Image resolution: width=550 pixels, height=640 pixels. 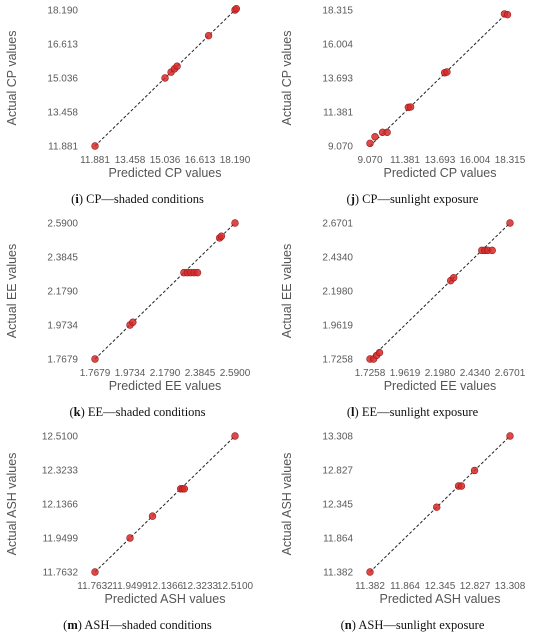 What do you see at coordinates (62, 360) in the screenshot?
I see `y-tick-label: 1.7679` at bounding box center [62, 360].